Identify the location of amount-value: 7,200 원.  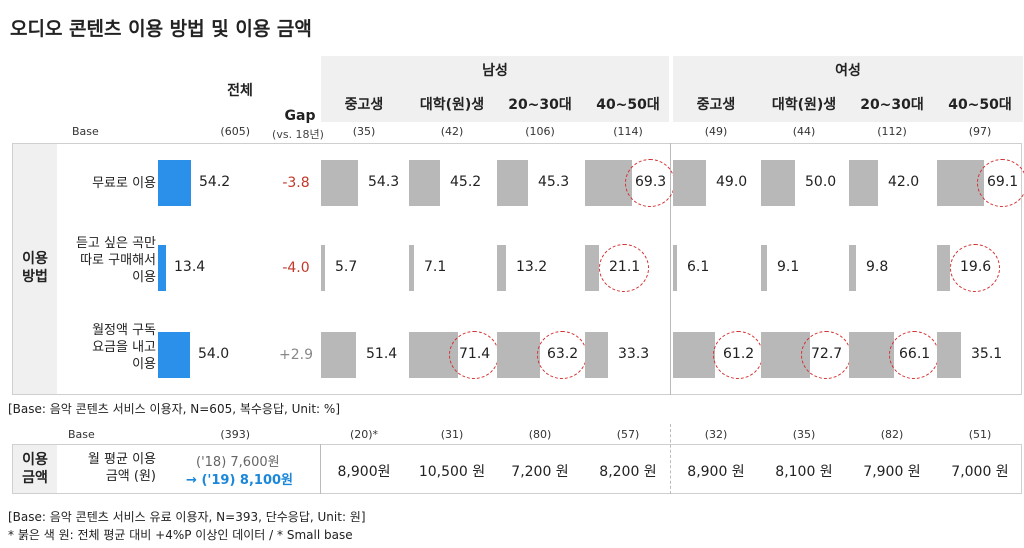
(540, 472).